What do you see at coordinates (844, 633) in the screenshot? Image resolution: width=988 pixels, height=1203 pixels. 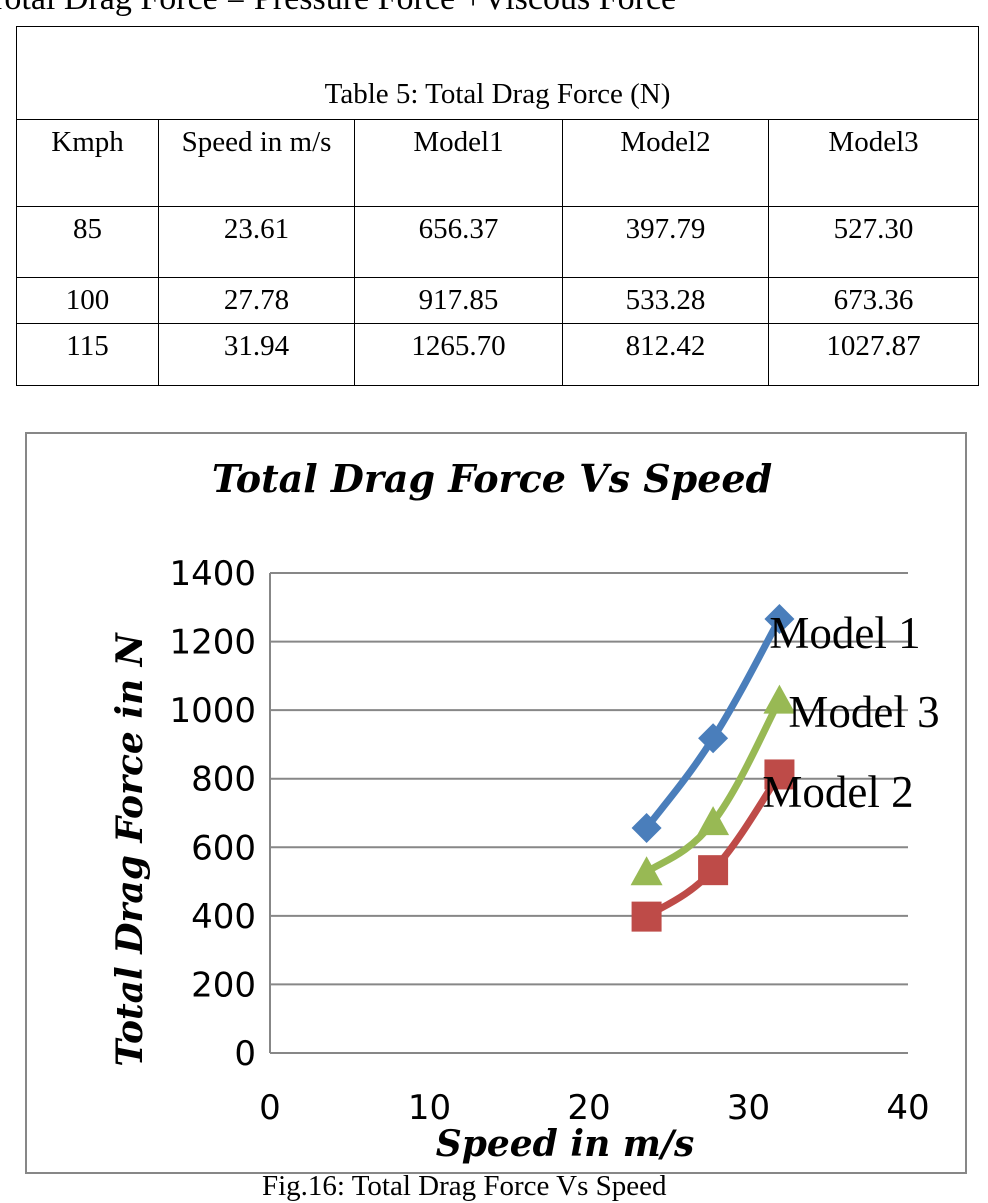 I see `model-1-label: Model 1` at bounding box center [844, 633].